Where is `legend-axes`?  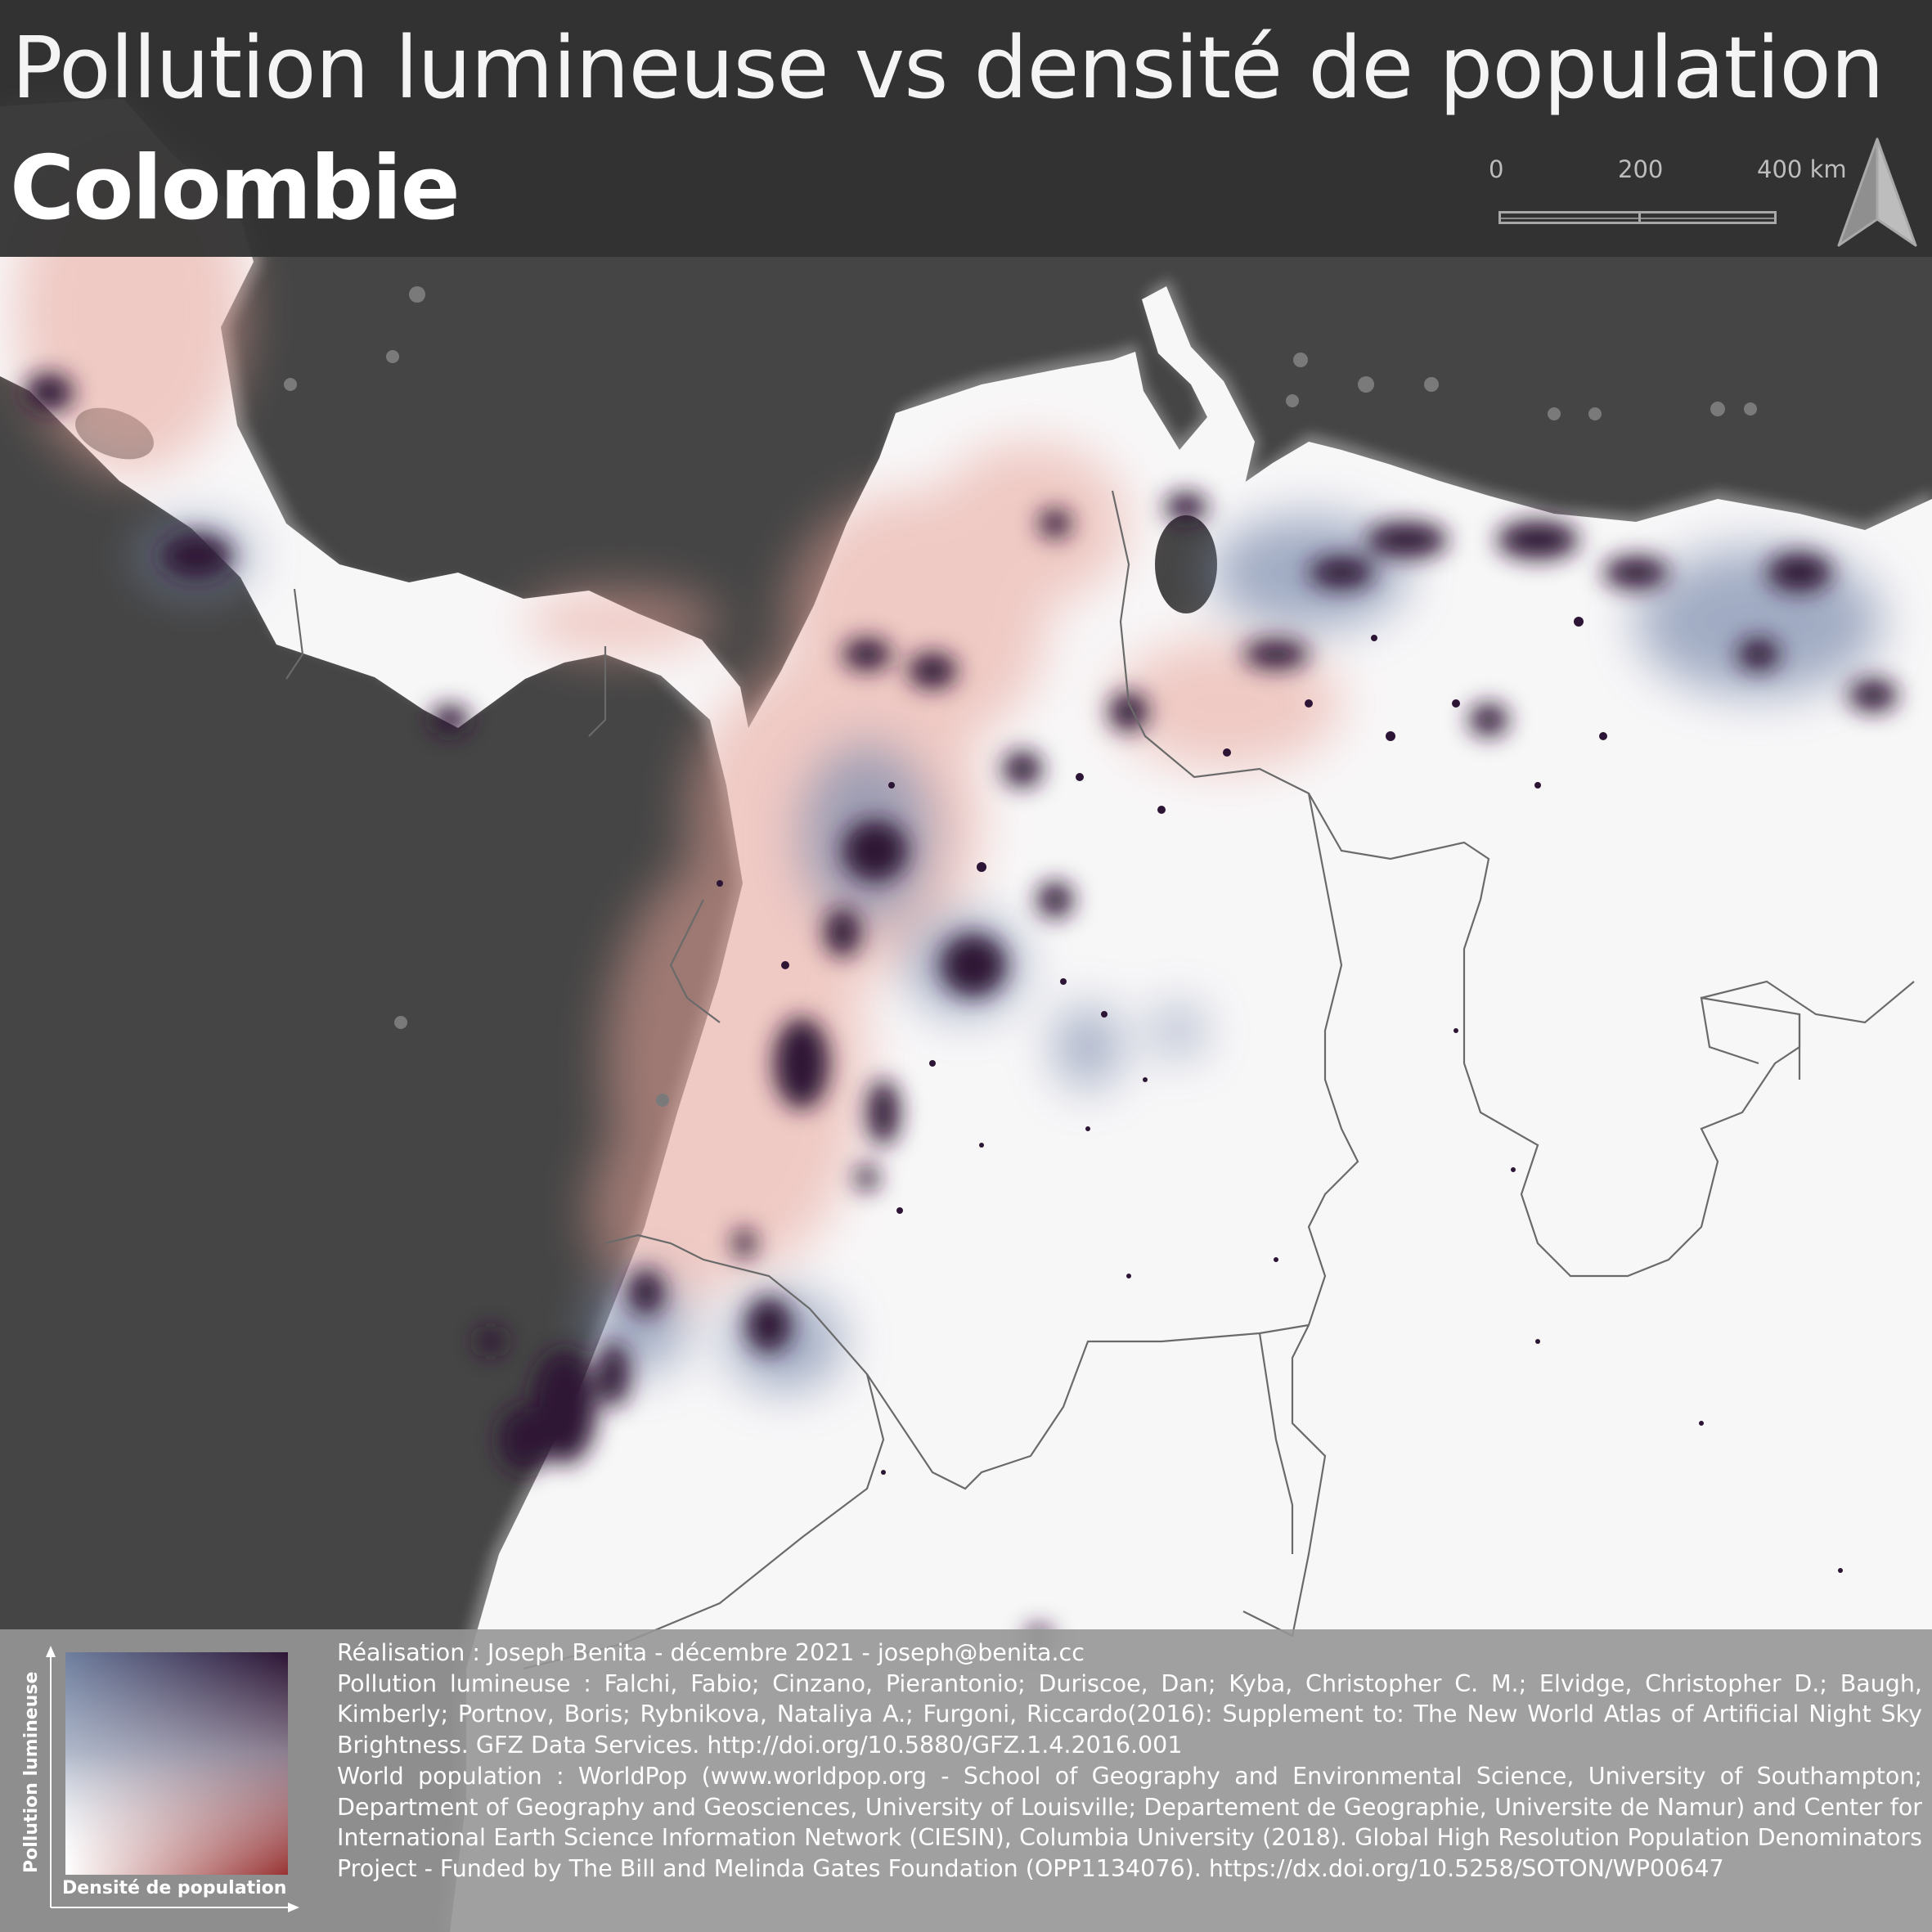
legend-axes is located at coordinates (173, 1779).